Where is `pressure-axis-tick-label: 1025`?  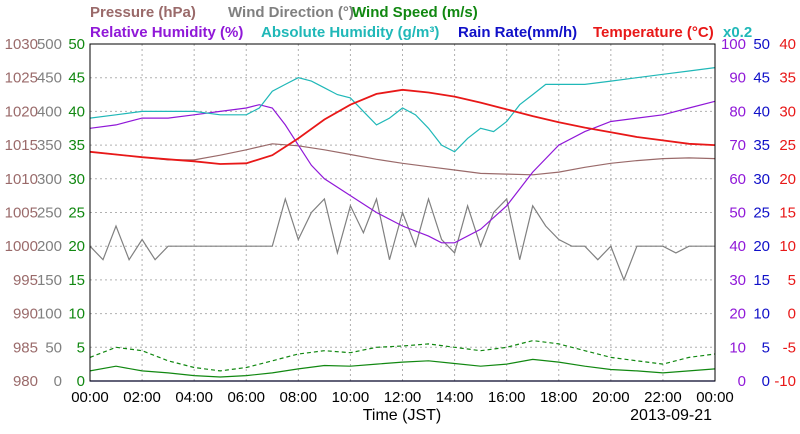
pressure-axis-tick-label: 1025 is located at coordinates (21, 78).